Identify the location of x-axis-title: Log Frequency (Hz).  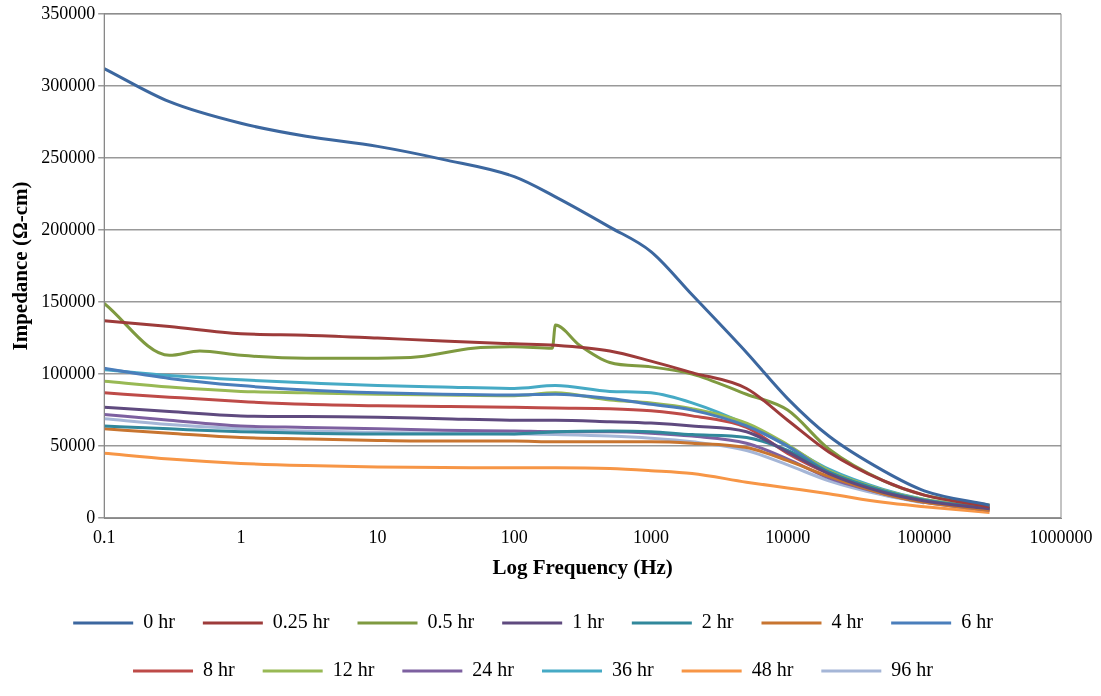
(582, 566).